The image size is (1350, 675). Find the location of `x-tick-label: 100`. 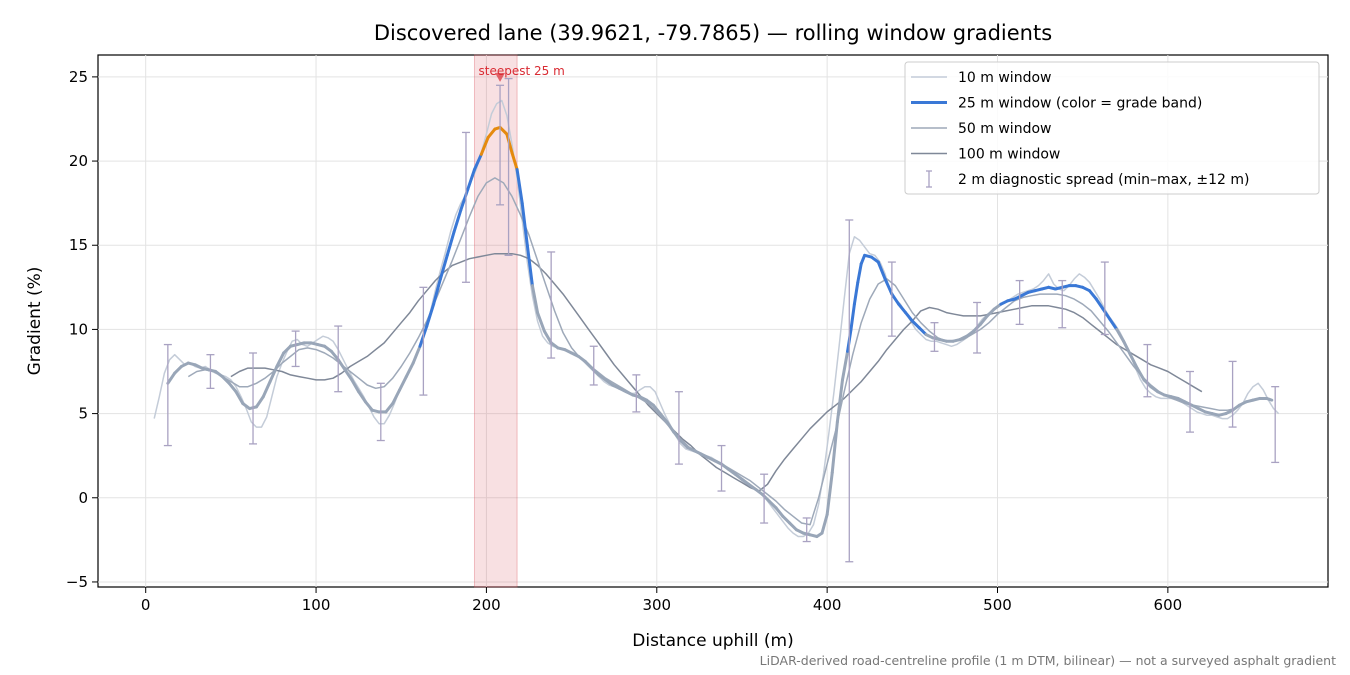

x-tick-label: 100 is located at coordinates (316, 605).